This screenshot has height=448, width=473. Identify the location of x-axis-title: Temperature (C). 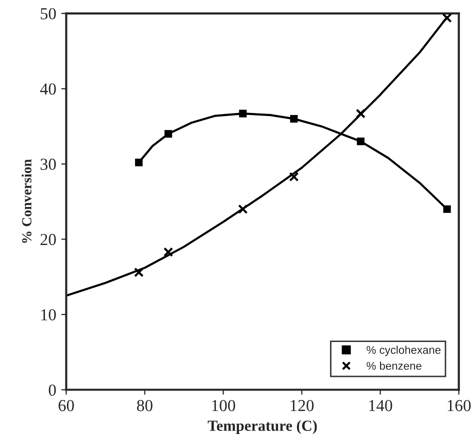
(262, 427).